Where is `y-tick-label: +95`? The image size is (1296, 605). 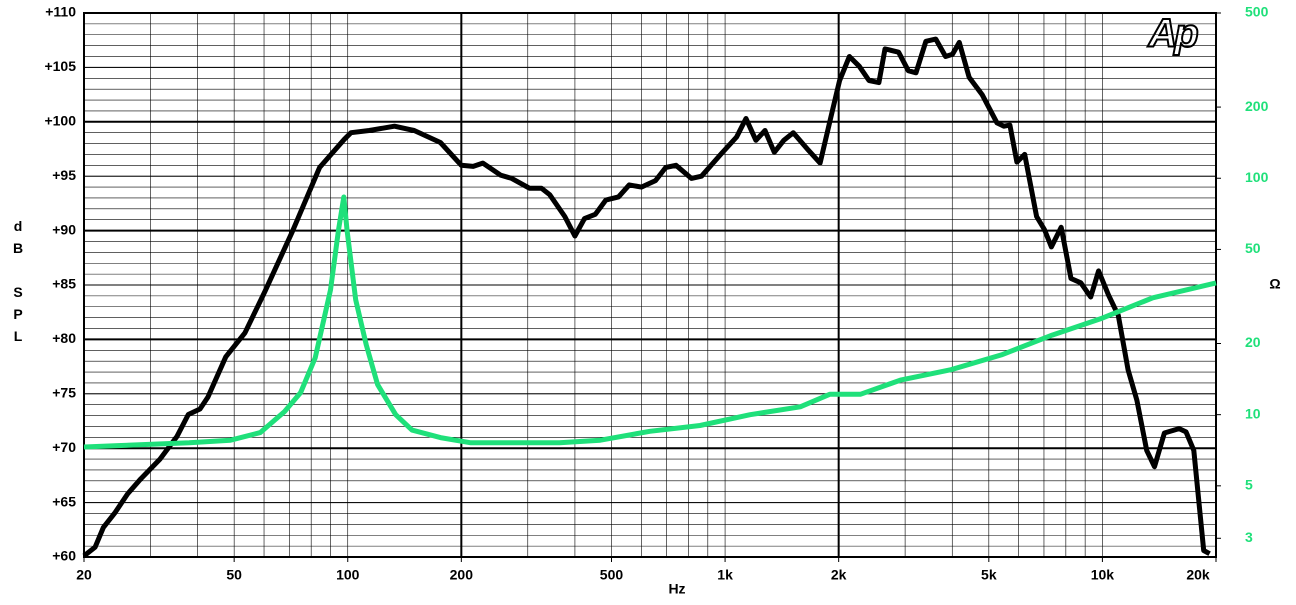
y-tick-label: +95 is located at coordinates (64, 175).